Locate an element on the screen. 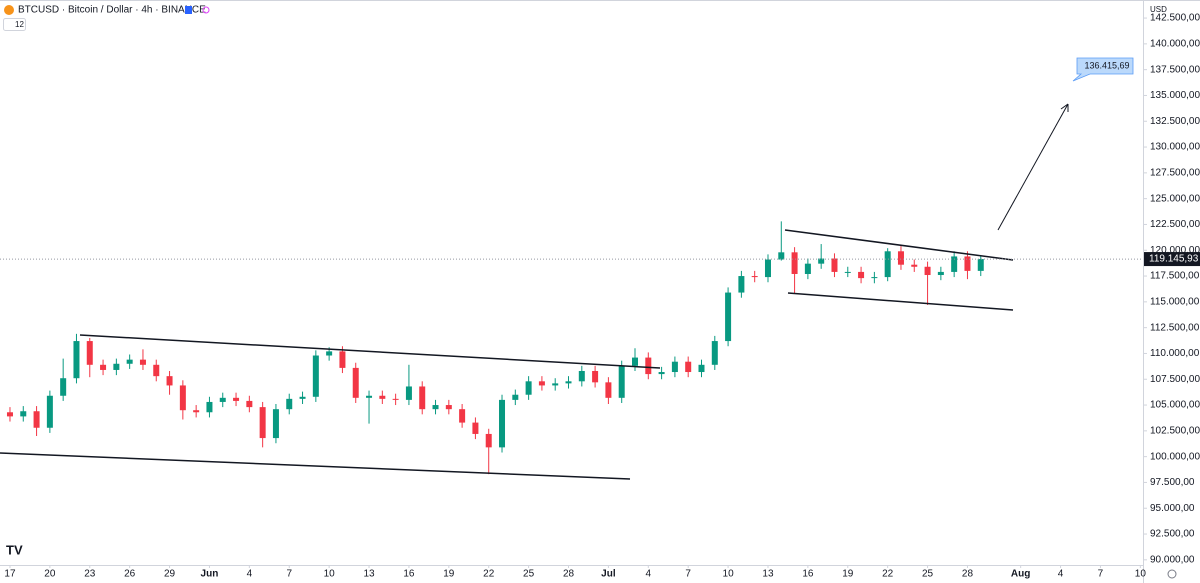  y-tick-label: 142.500,00 is located at coordinates (1175, 18).